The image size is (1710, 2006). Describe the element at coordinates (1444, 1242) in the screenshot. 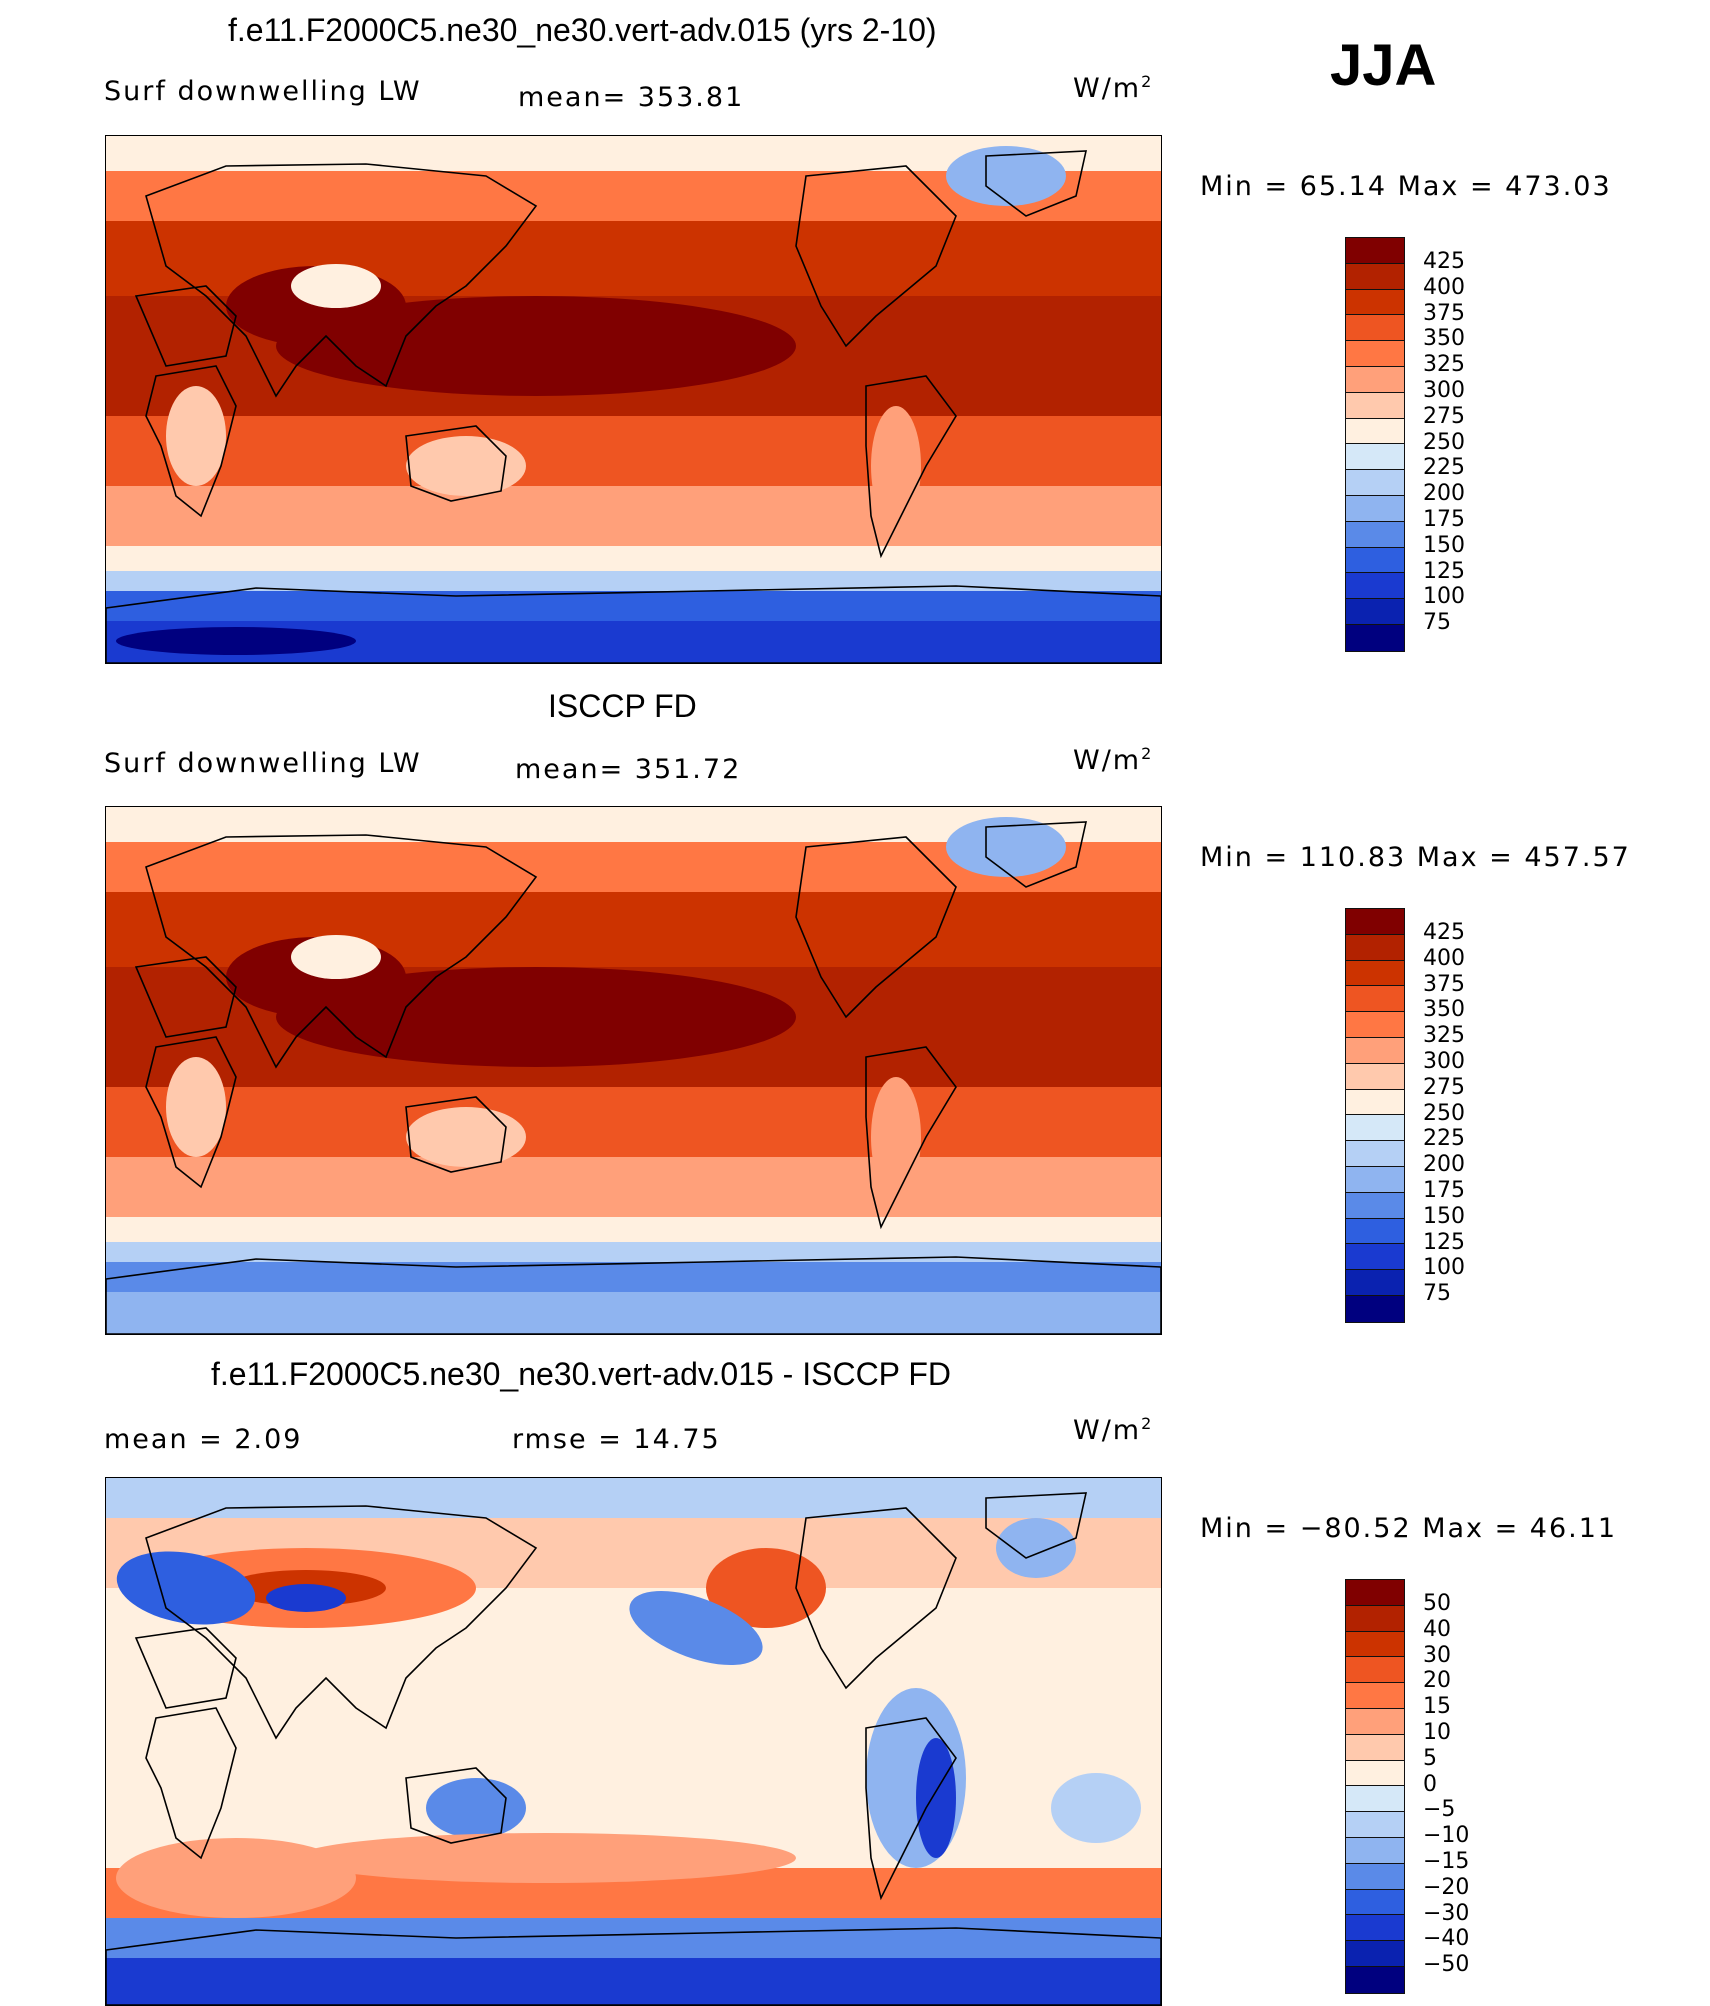

I see `colorbar-tick-label: 125` at that location.